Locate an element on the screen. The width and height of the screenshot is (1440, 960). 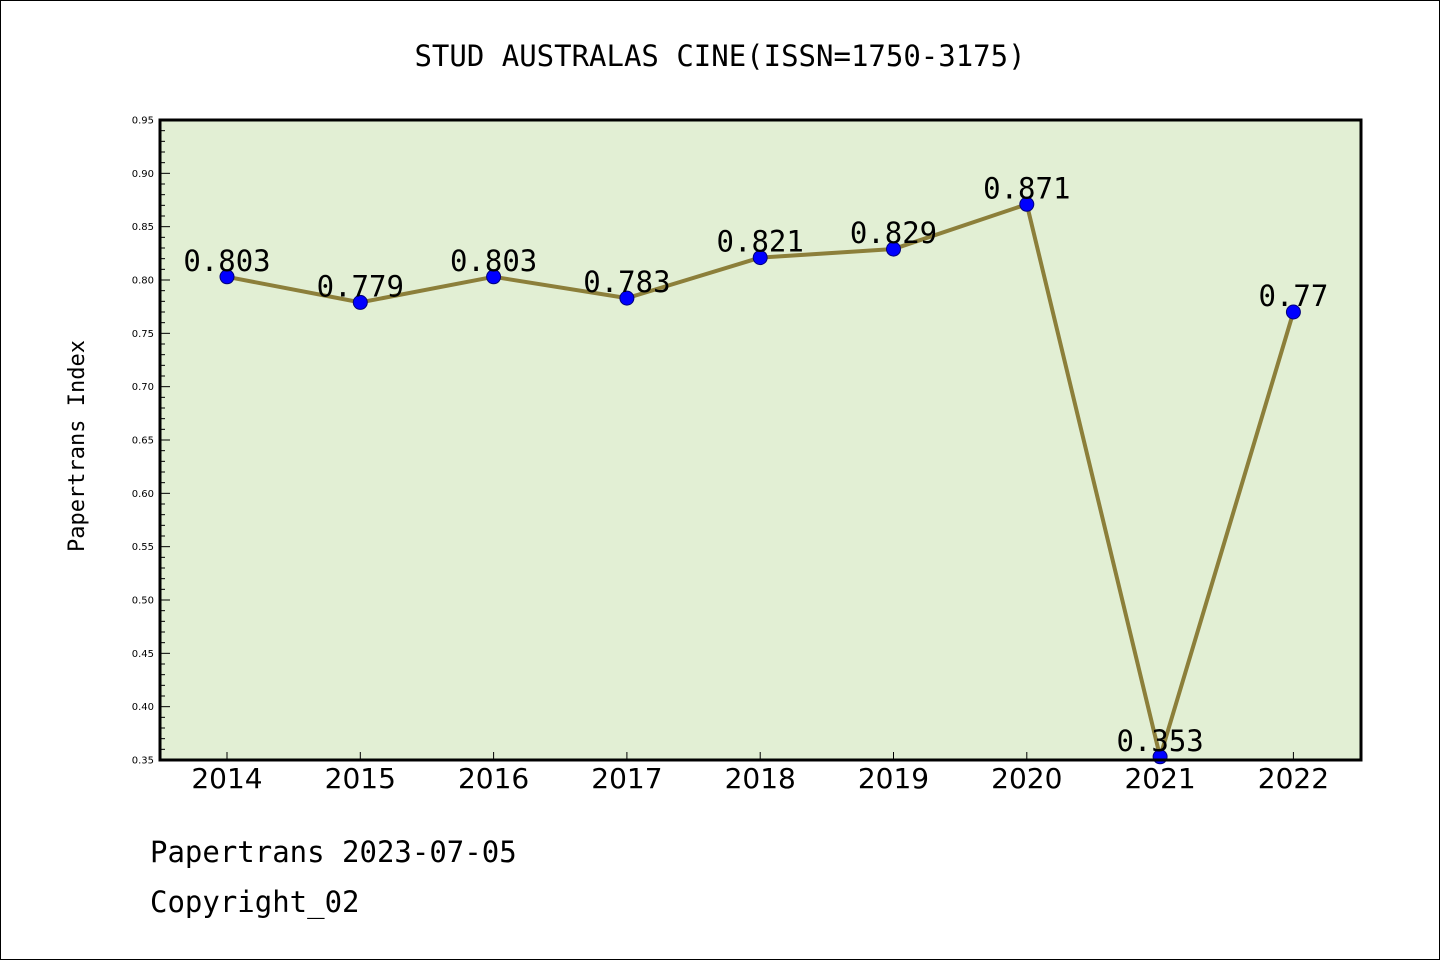
data-label: 0.871 is located at coordinates (1026, 188).